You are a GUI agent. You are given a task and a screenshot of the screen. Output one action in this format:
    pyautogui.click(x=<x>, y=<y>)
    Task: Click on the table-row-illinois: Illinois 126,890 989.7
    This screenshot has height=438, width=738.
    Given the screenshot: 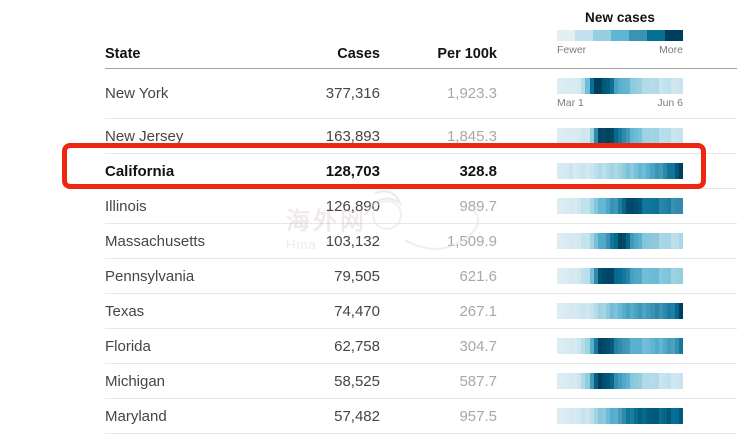 What is the action you would take?
    pyautogui.click(x=421, y=206)
    